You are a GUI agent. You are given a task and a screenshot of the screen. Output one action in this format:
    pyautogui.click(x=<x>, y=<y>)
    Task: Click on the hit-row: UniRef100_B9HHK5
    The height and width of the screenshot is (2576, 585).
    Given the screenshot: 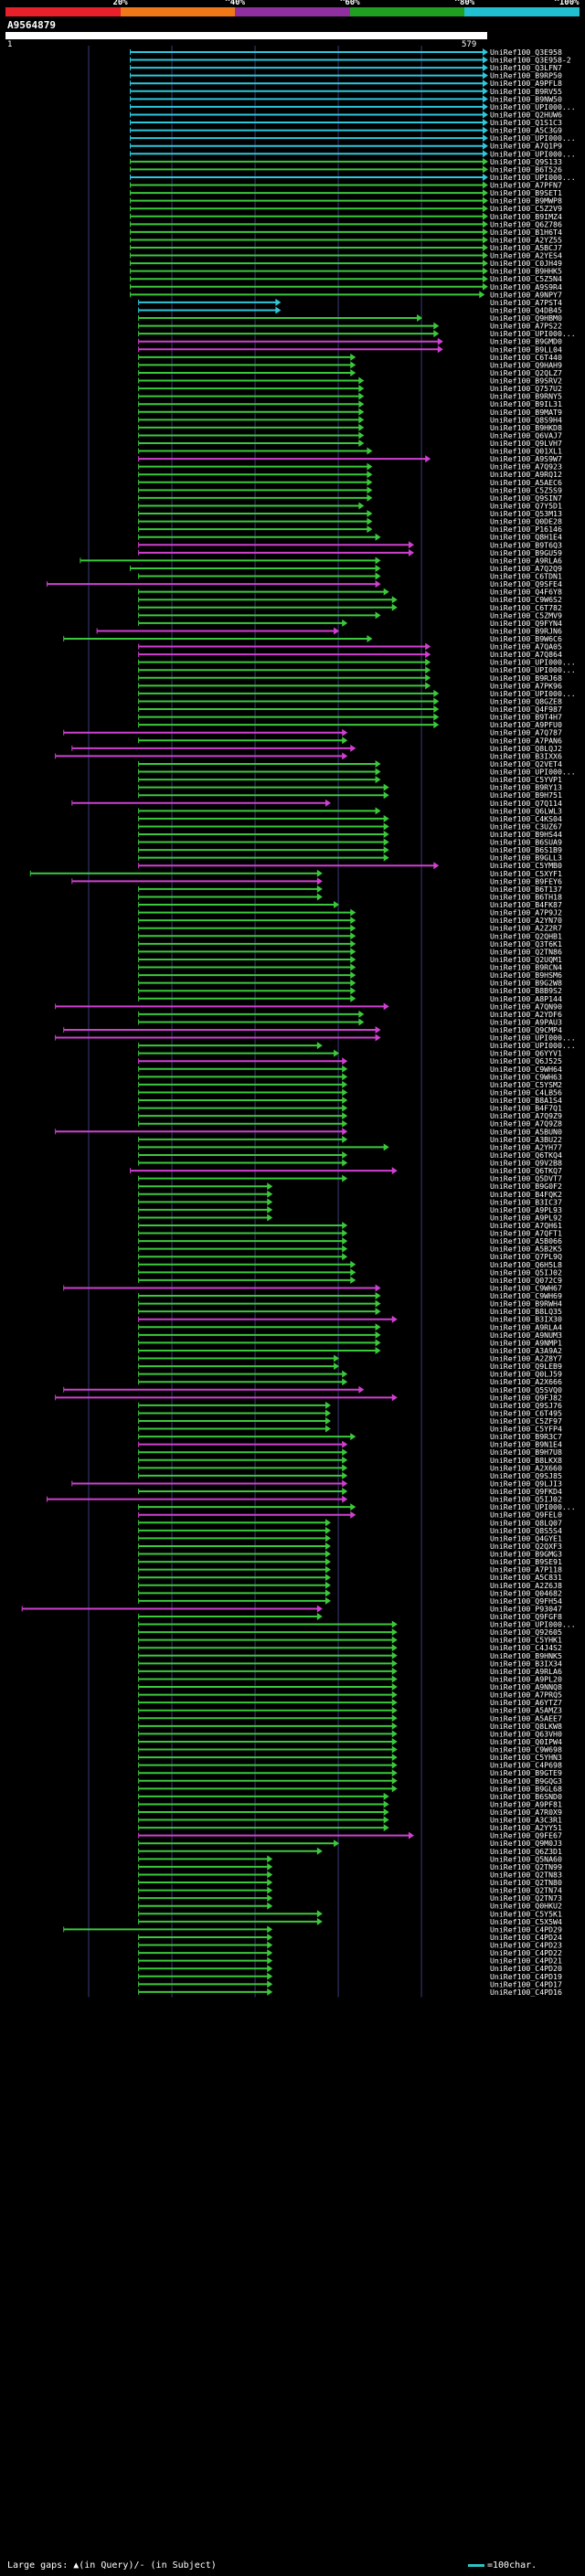 What is the action you would take?
    pyautogui.click(x=346, y=271)
    